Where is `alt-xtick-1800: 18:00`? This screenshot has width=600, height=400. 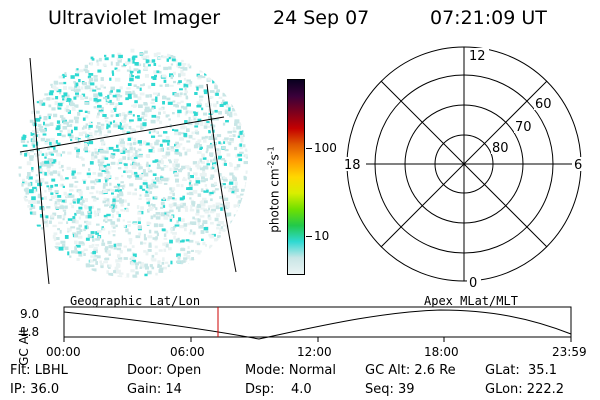 alt-xtick-1800: 18:00 is located at coordinates (441, 352).